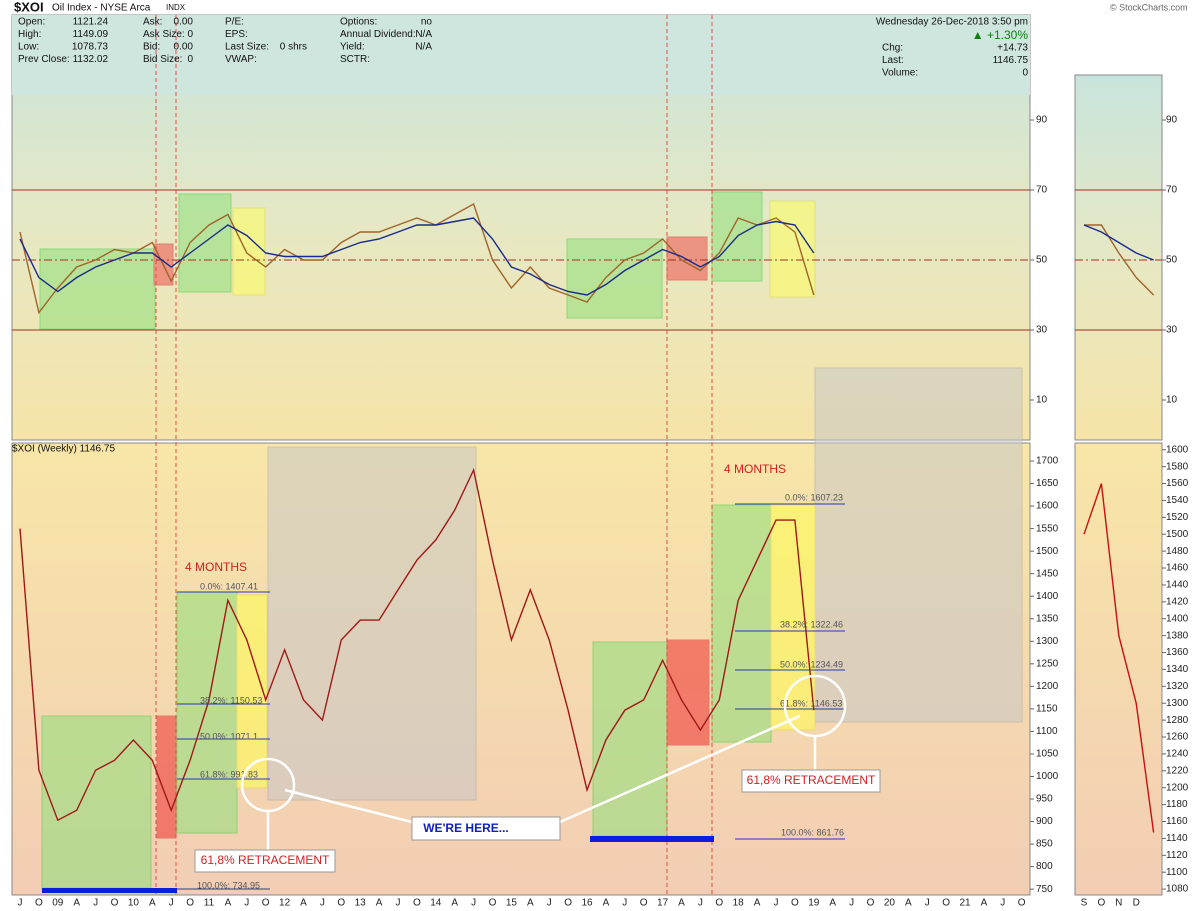  I want to click on field-value: 1121.24, so click(91, 22).